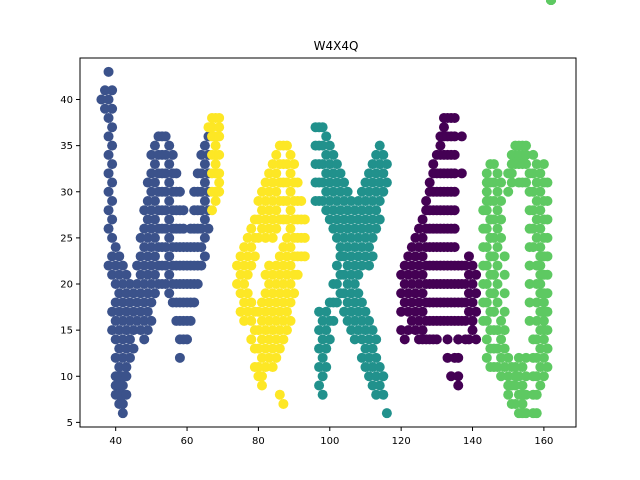 Image resolution: width=640 pixels, height=480 pixels. What do you see at coordinates (70, 423) in the screenshot?
I see `y-tick-label: 5` at bounding box center [70, 423].